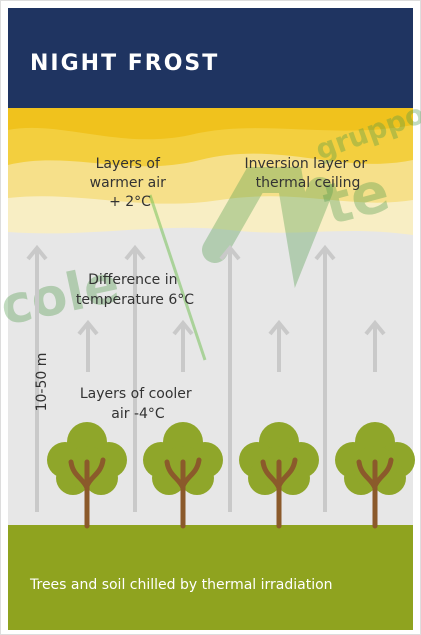  Describe the element at coordinates (305, 164) in the screenshot. I see `label-line: Inversion layer or` at that location.